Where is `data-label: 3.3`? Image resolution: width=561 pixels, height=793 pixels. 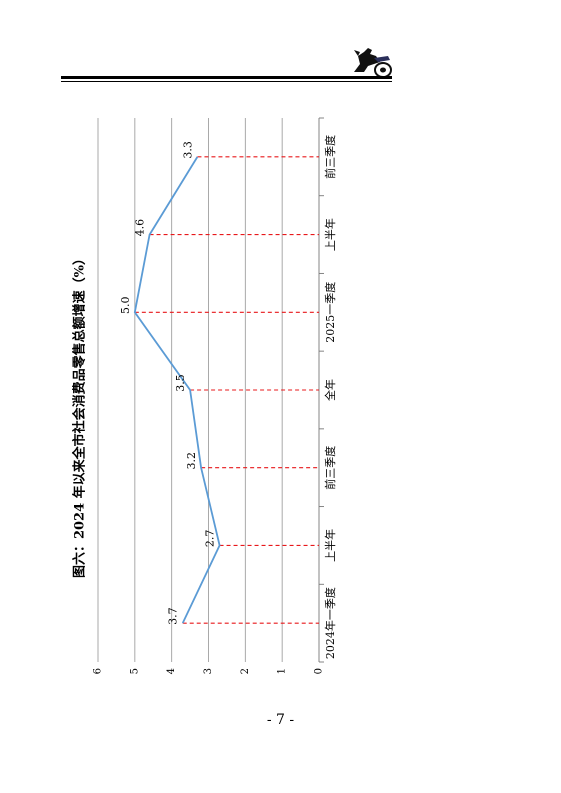
data-label: 3.3 is located at coordinates (187, 150).